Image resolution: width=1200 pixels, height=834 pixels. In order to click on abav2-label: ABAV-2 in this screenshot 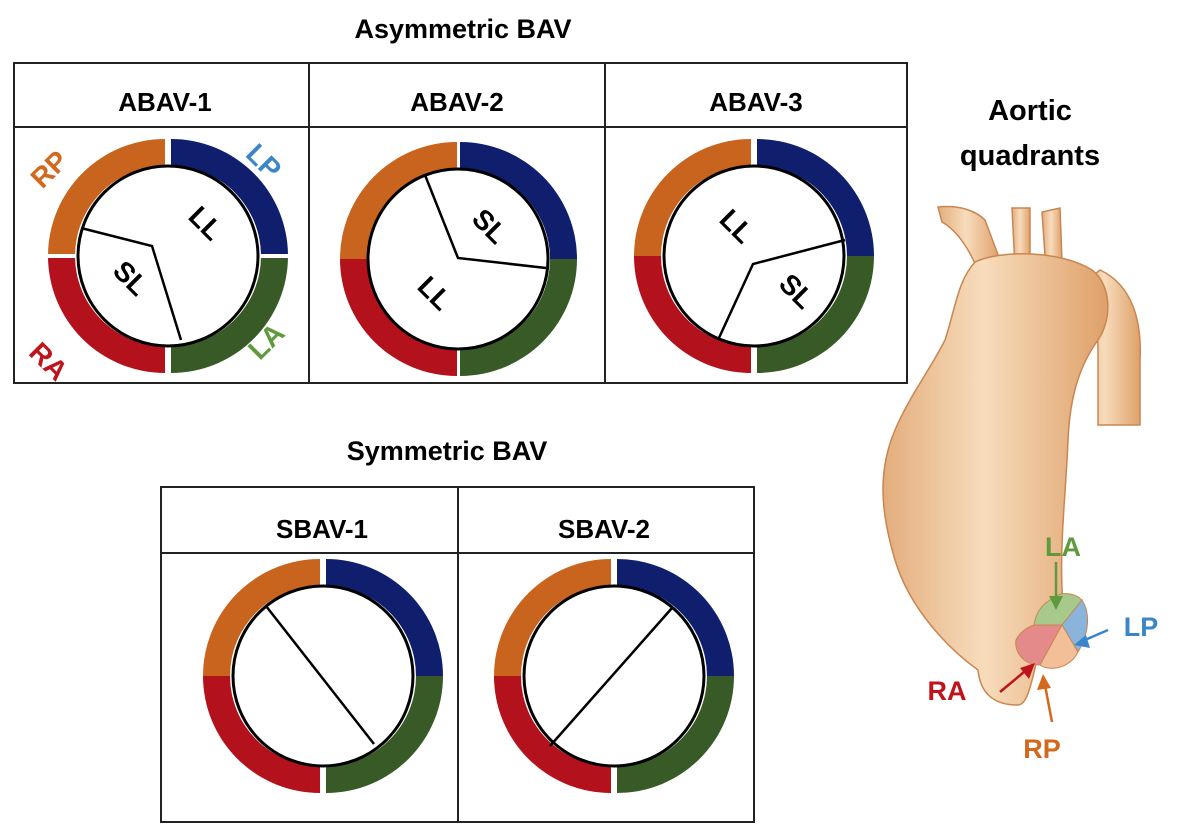, I will do `click(456, 102)`.